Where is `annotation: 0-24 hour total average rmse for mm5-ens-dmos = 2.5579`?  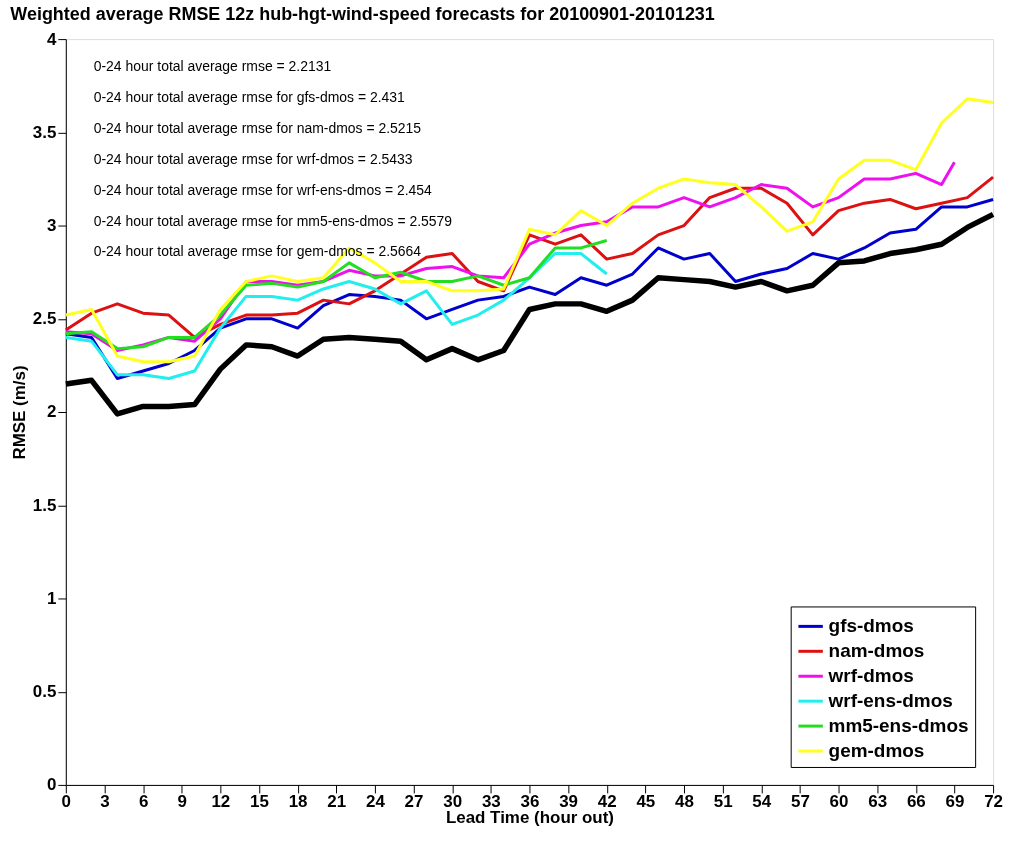 annotation: 0-24 hour total average rmse for mm5-ens-dmos = 2.5579 is located at coordinates (273, 220).